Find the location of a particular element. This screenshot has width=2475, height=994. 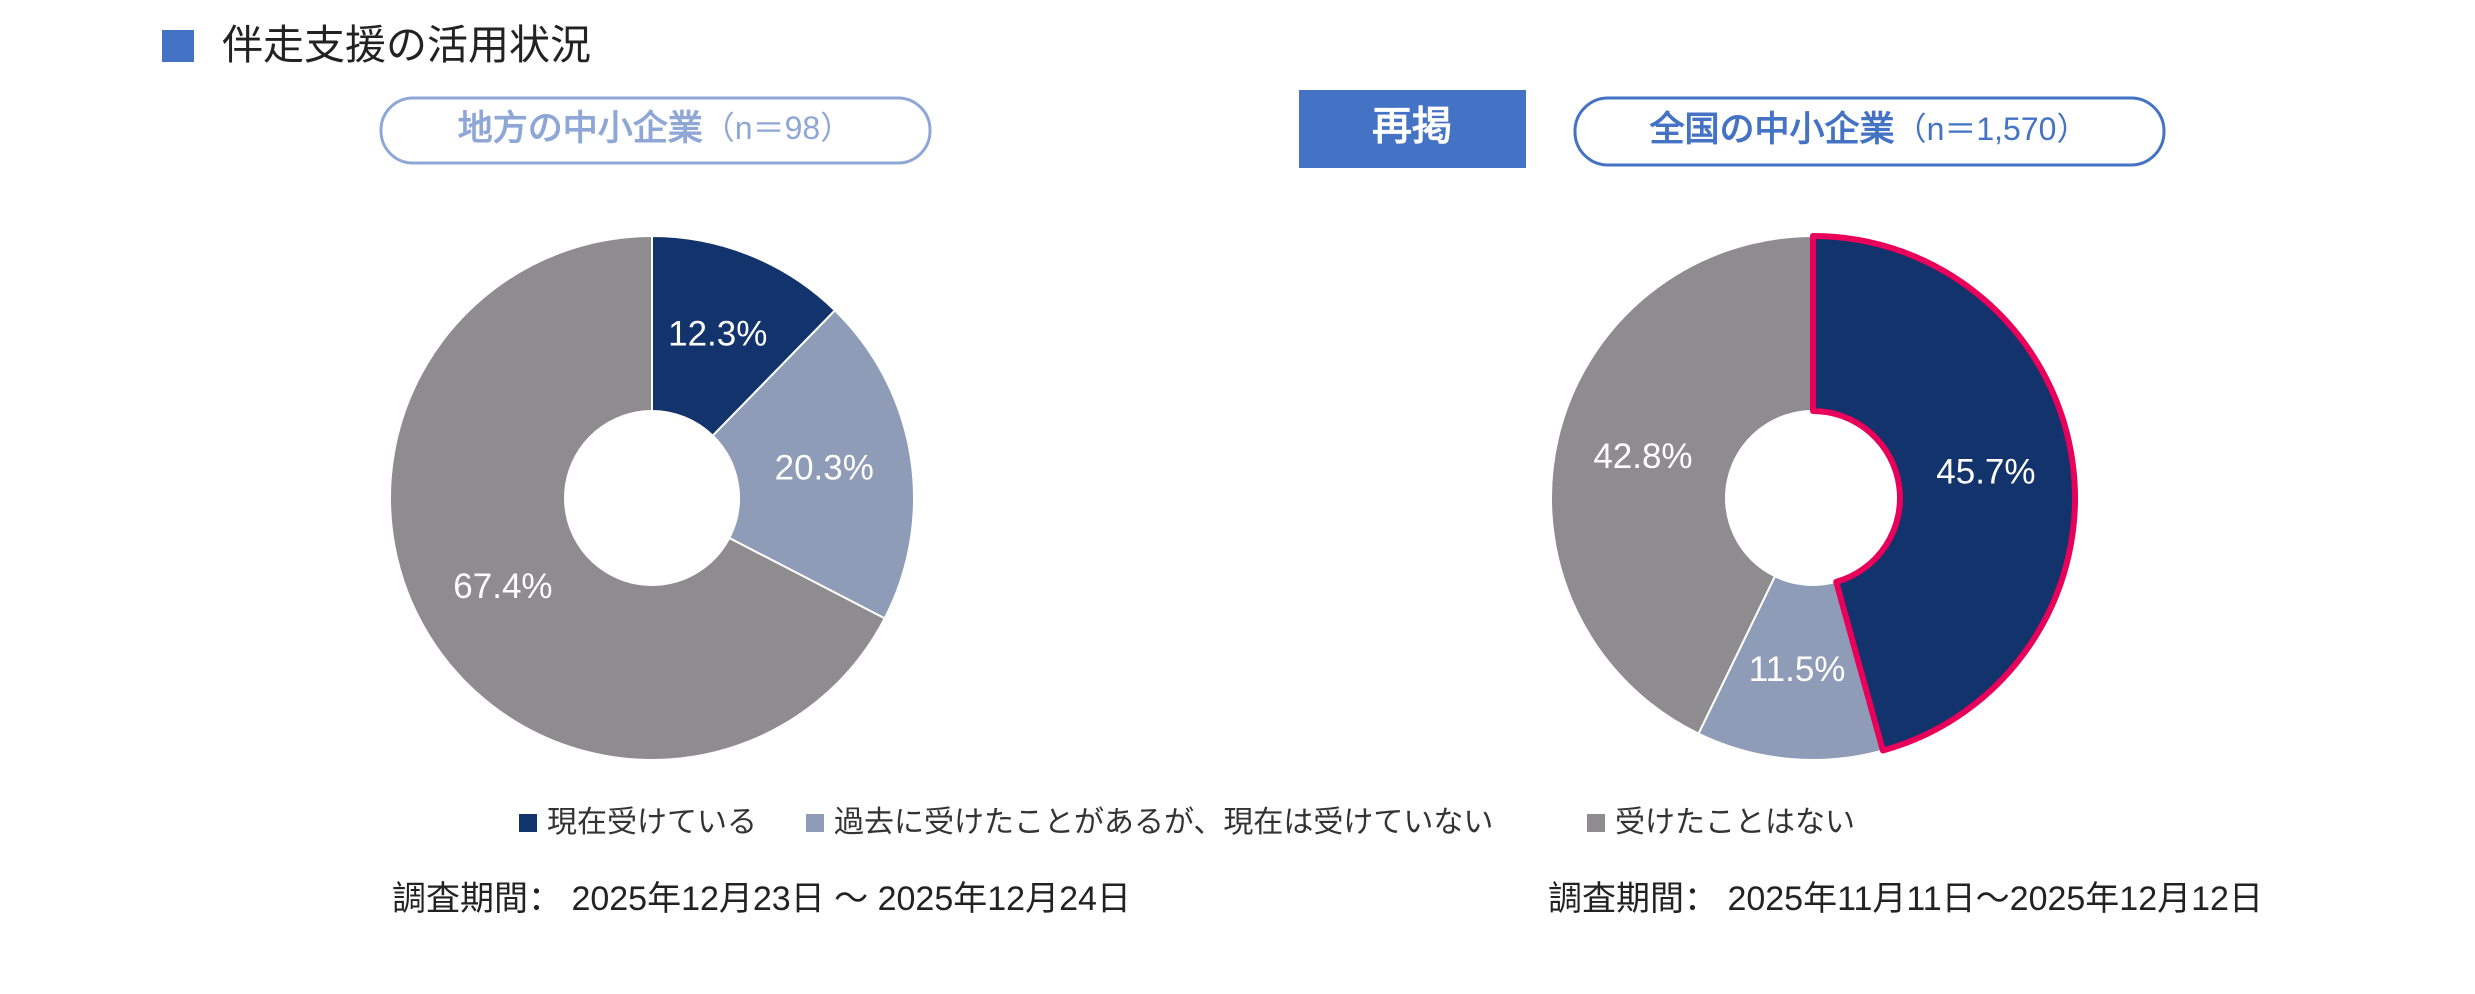

chart-header: 全国の中小企業（n＝1,570） is located at coordinates (1869, 129).